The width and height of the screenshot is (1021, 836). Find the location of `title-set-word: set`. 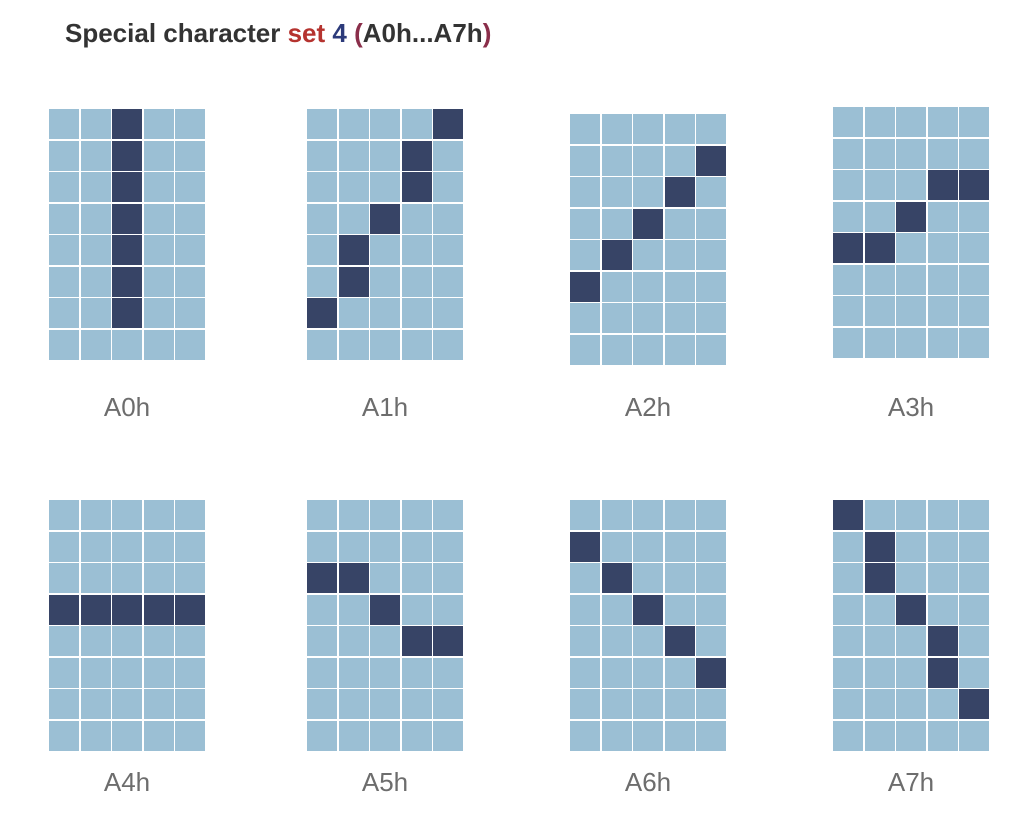

title-set-word: set is located at coordinates (306, 33).